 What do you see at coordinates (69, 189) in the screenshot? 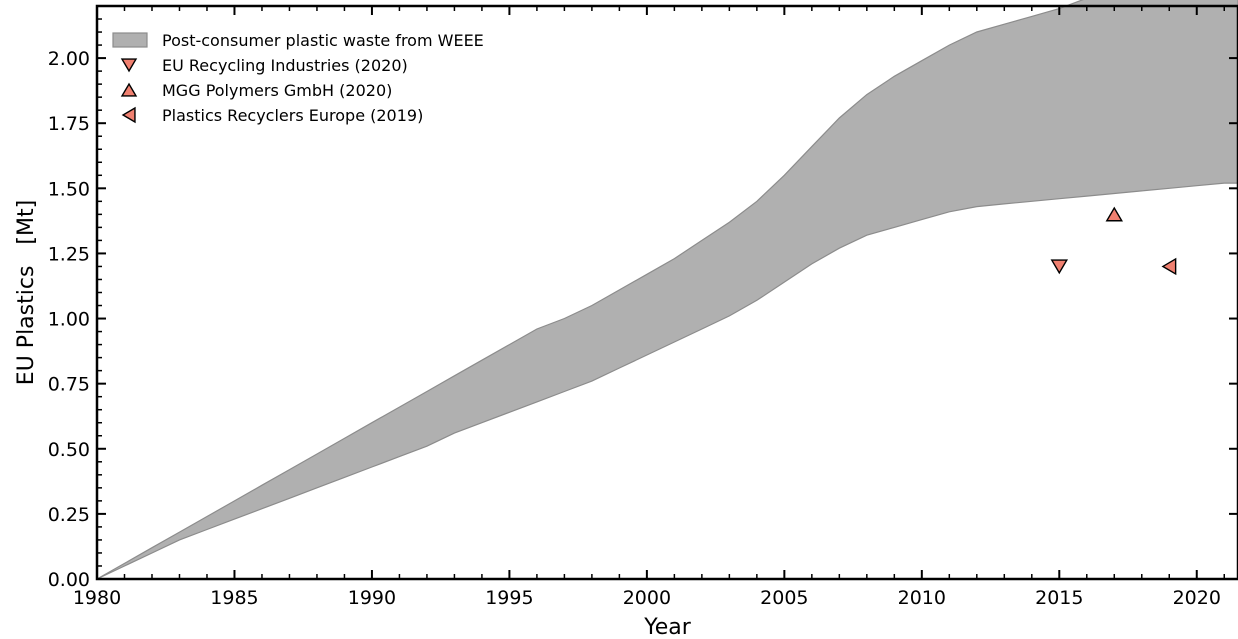
I see `y-tick-label: 1.50` at bounding box center [69, 189].